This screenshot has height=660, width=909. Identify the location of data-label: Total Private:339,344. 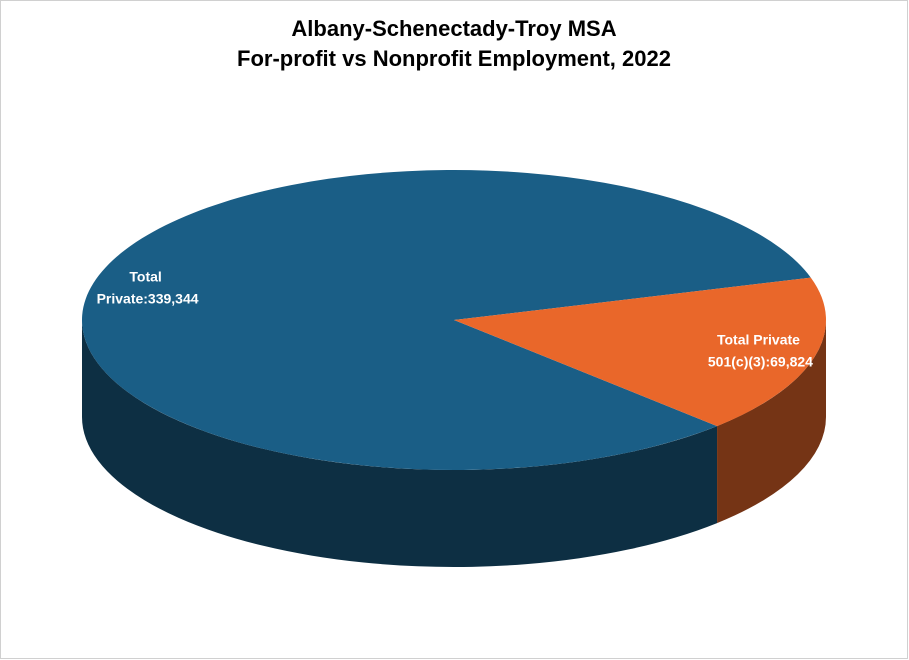
(148, 287).